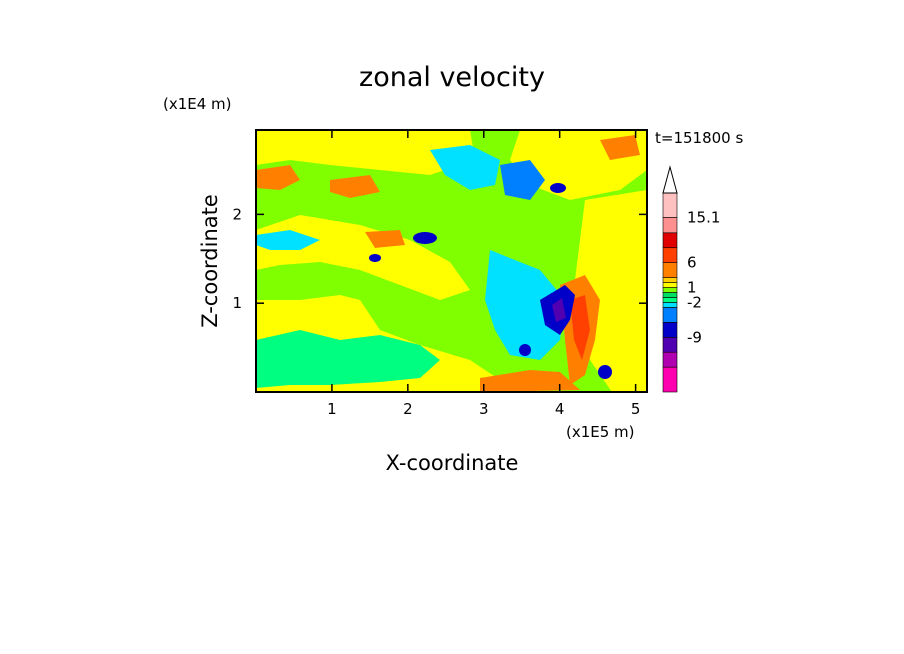 The width and height of the screenshot is (904, 654). What do you see at coordinates (452, 77) in the screenshot?
I see `chart-title: zonal velocity` at bounding box center [452, 77].